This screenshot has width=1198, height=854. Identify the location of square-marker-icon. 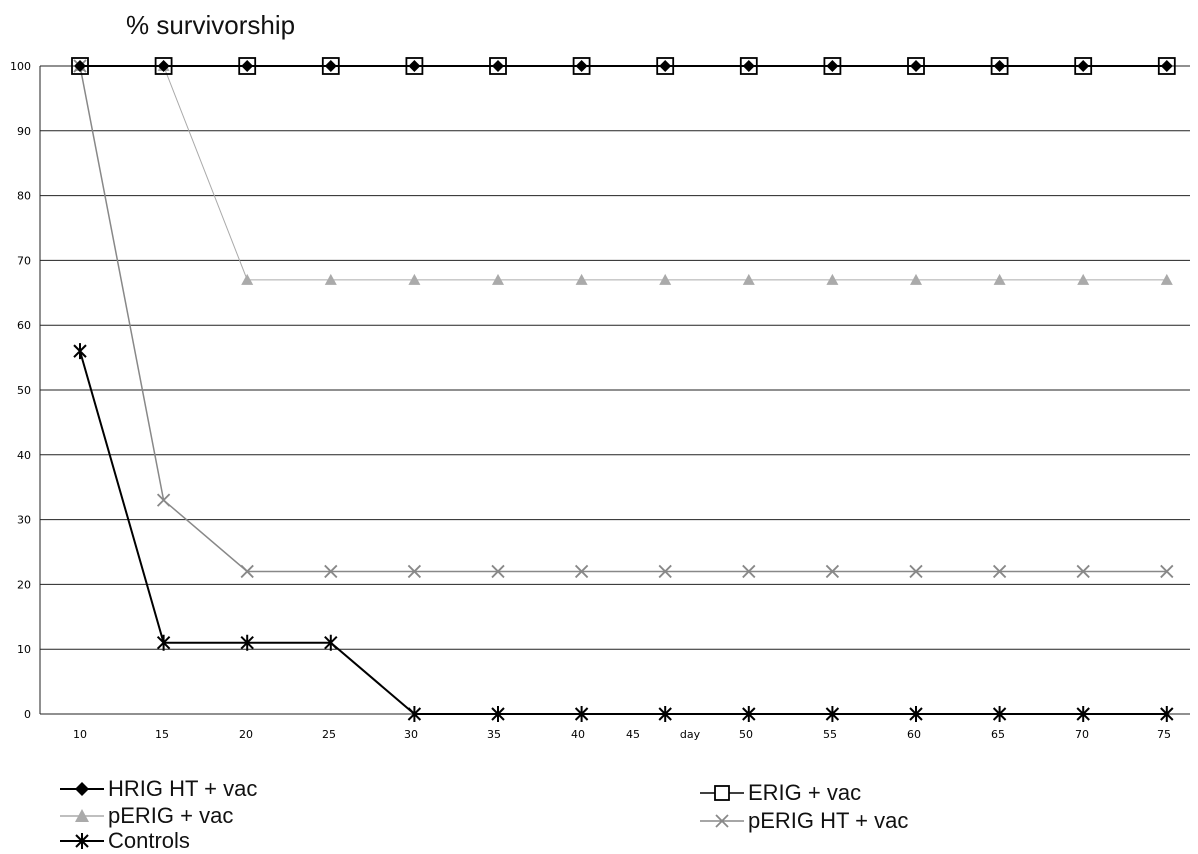
(722, 793).